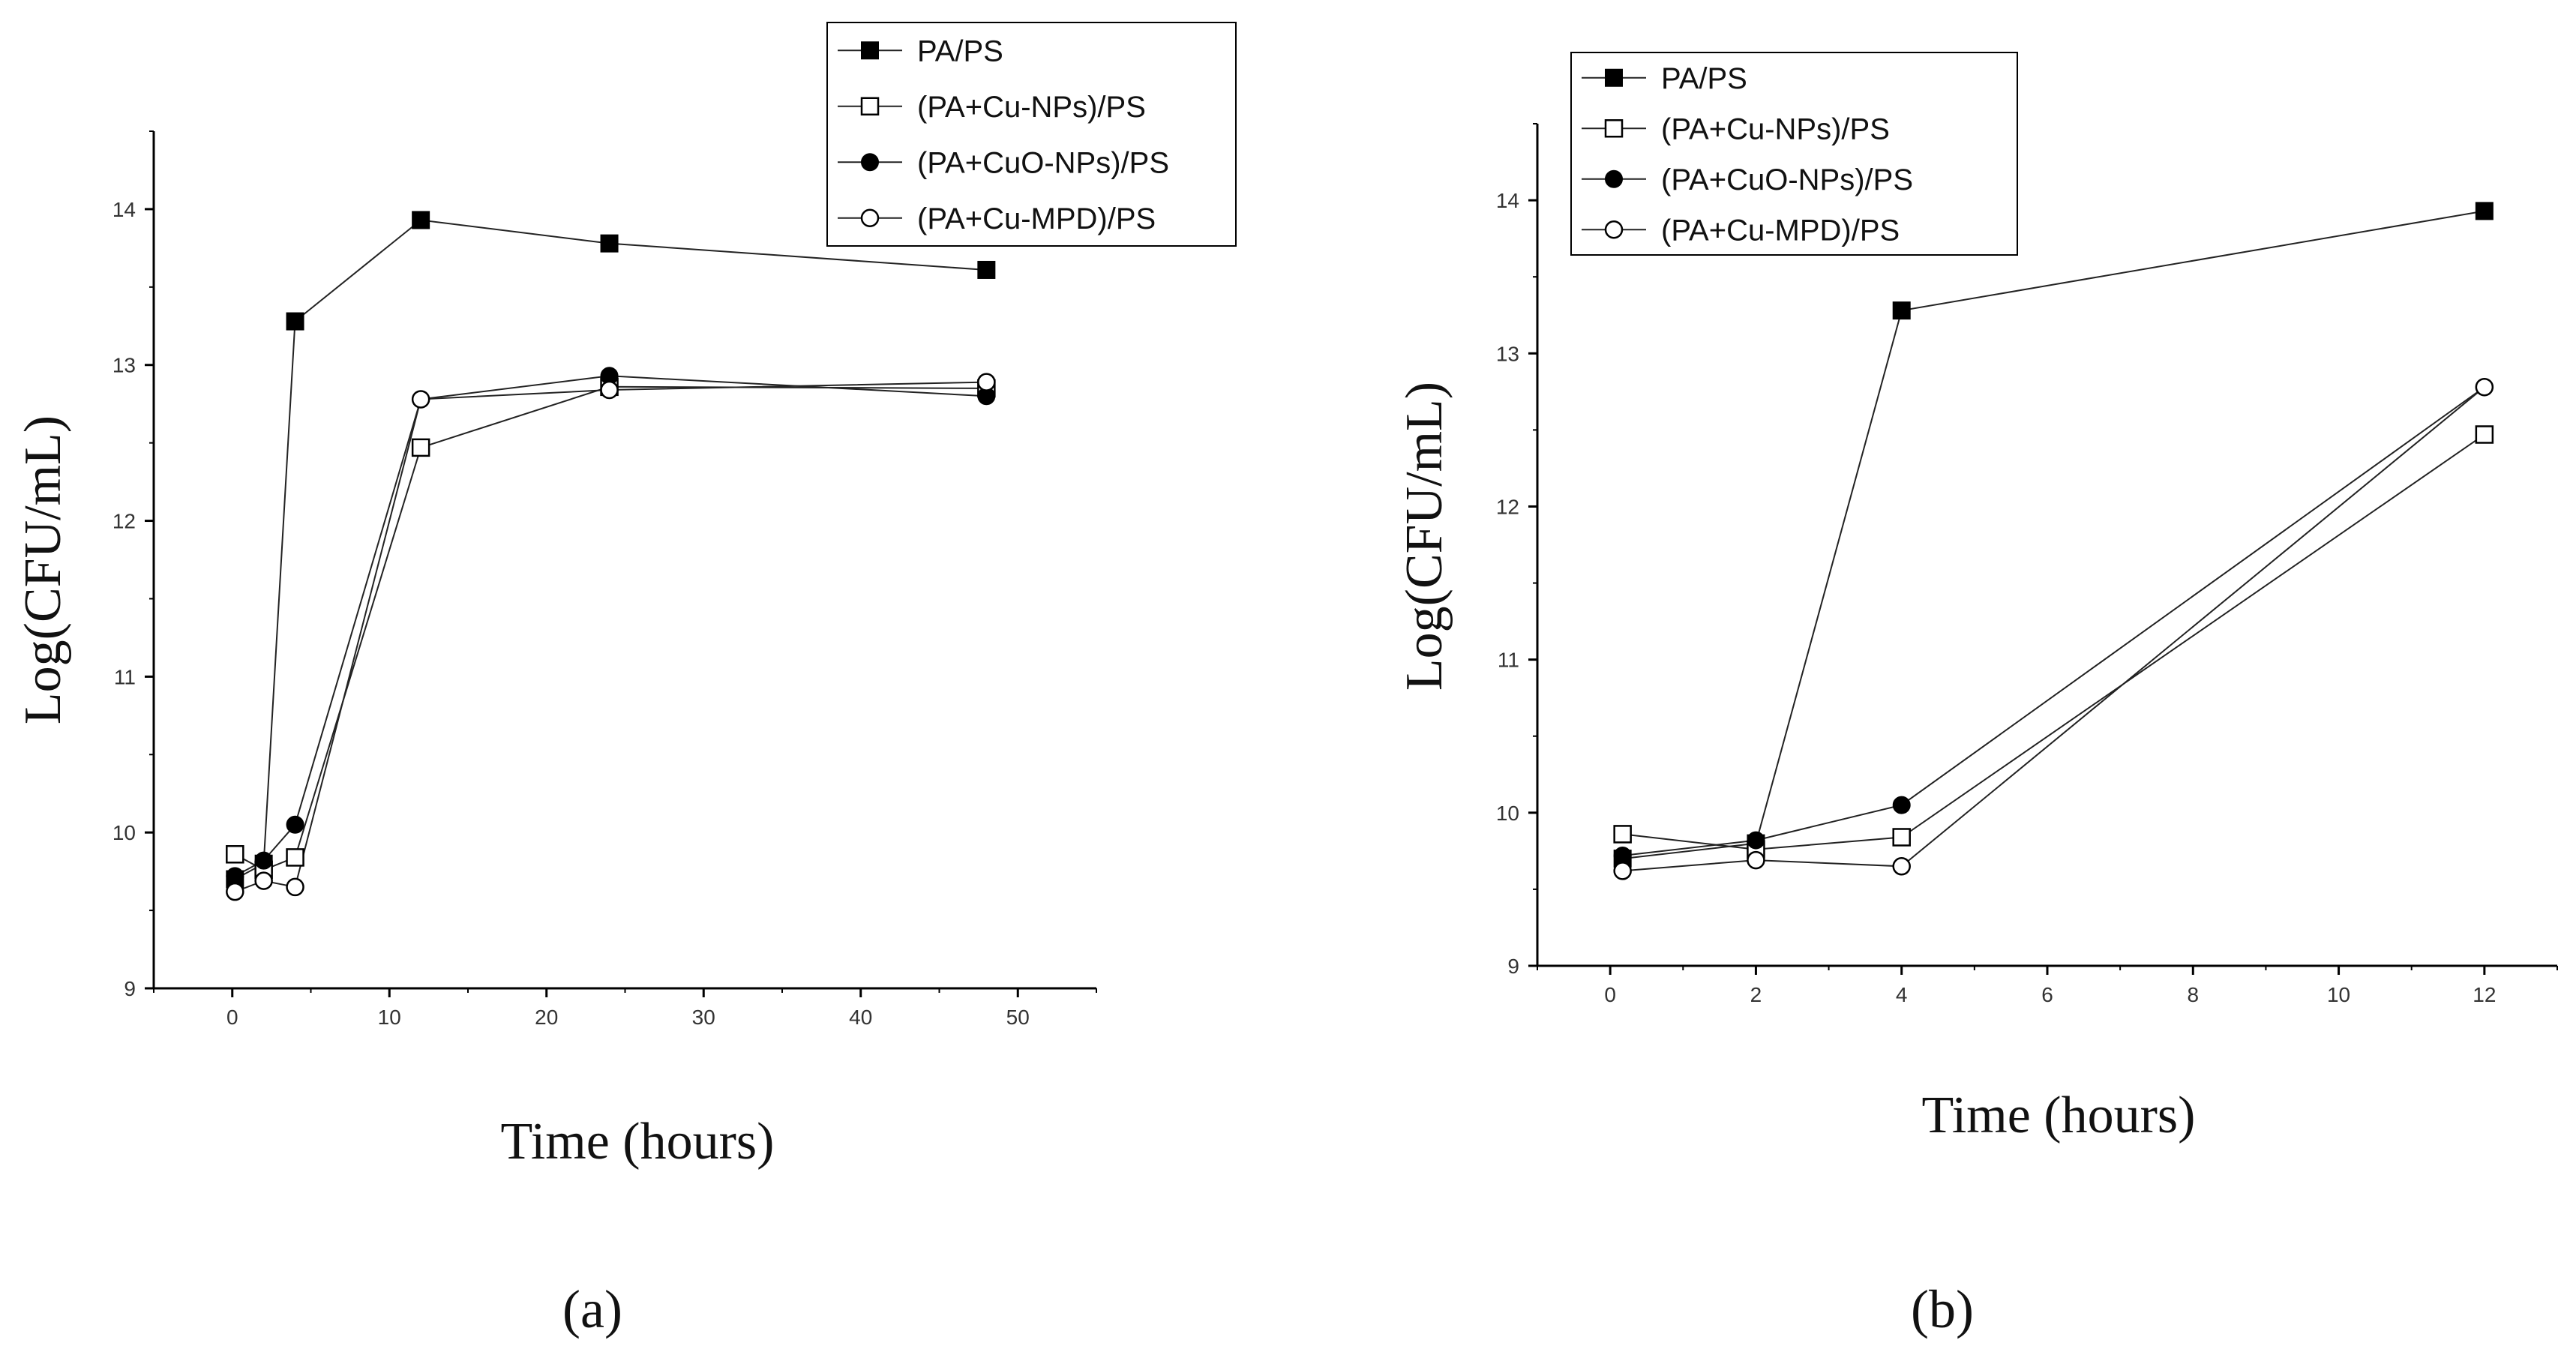  I want to click on x-tick-label: 12, so click(2485, 994).